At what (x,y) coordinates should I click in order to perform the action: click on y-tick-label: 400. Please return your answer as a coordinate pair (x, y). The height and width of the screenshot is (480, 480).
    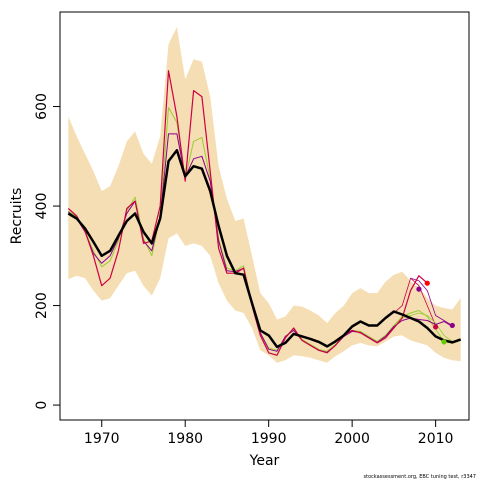
    Looking at the image, I should click on (42, 206).